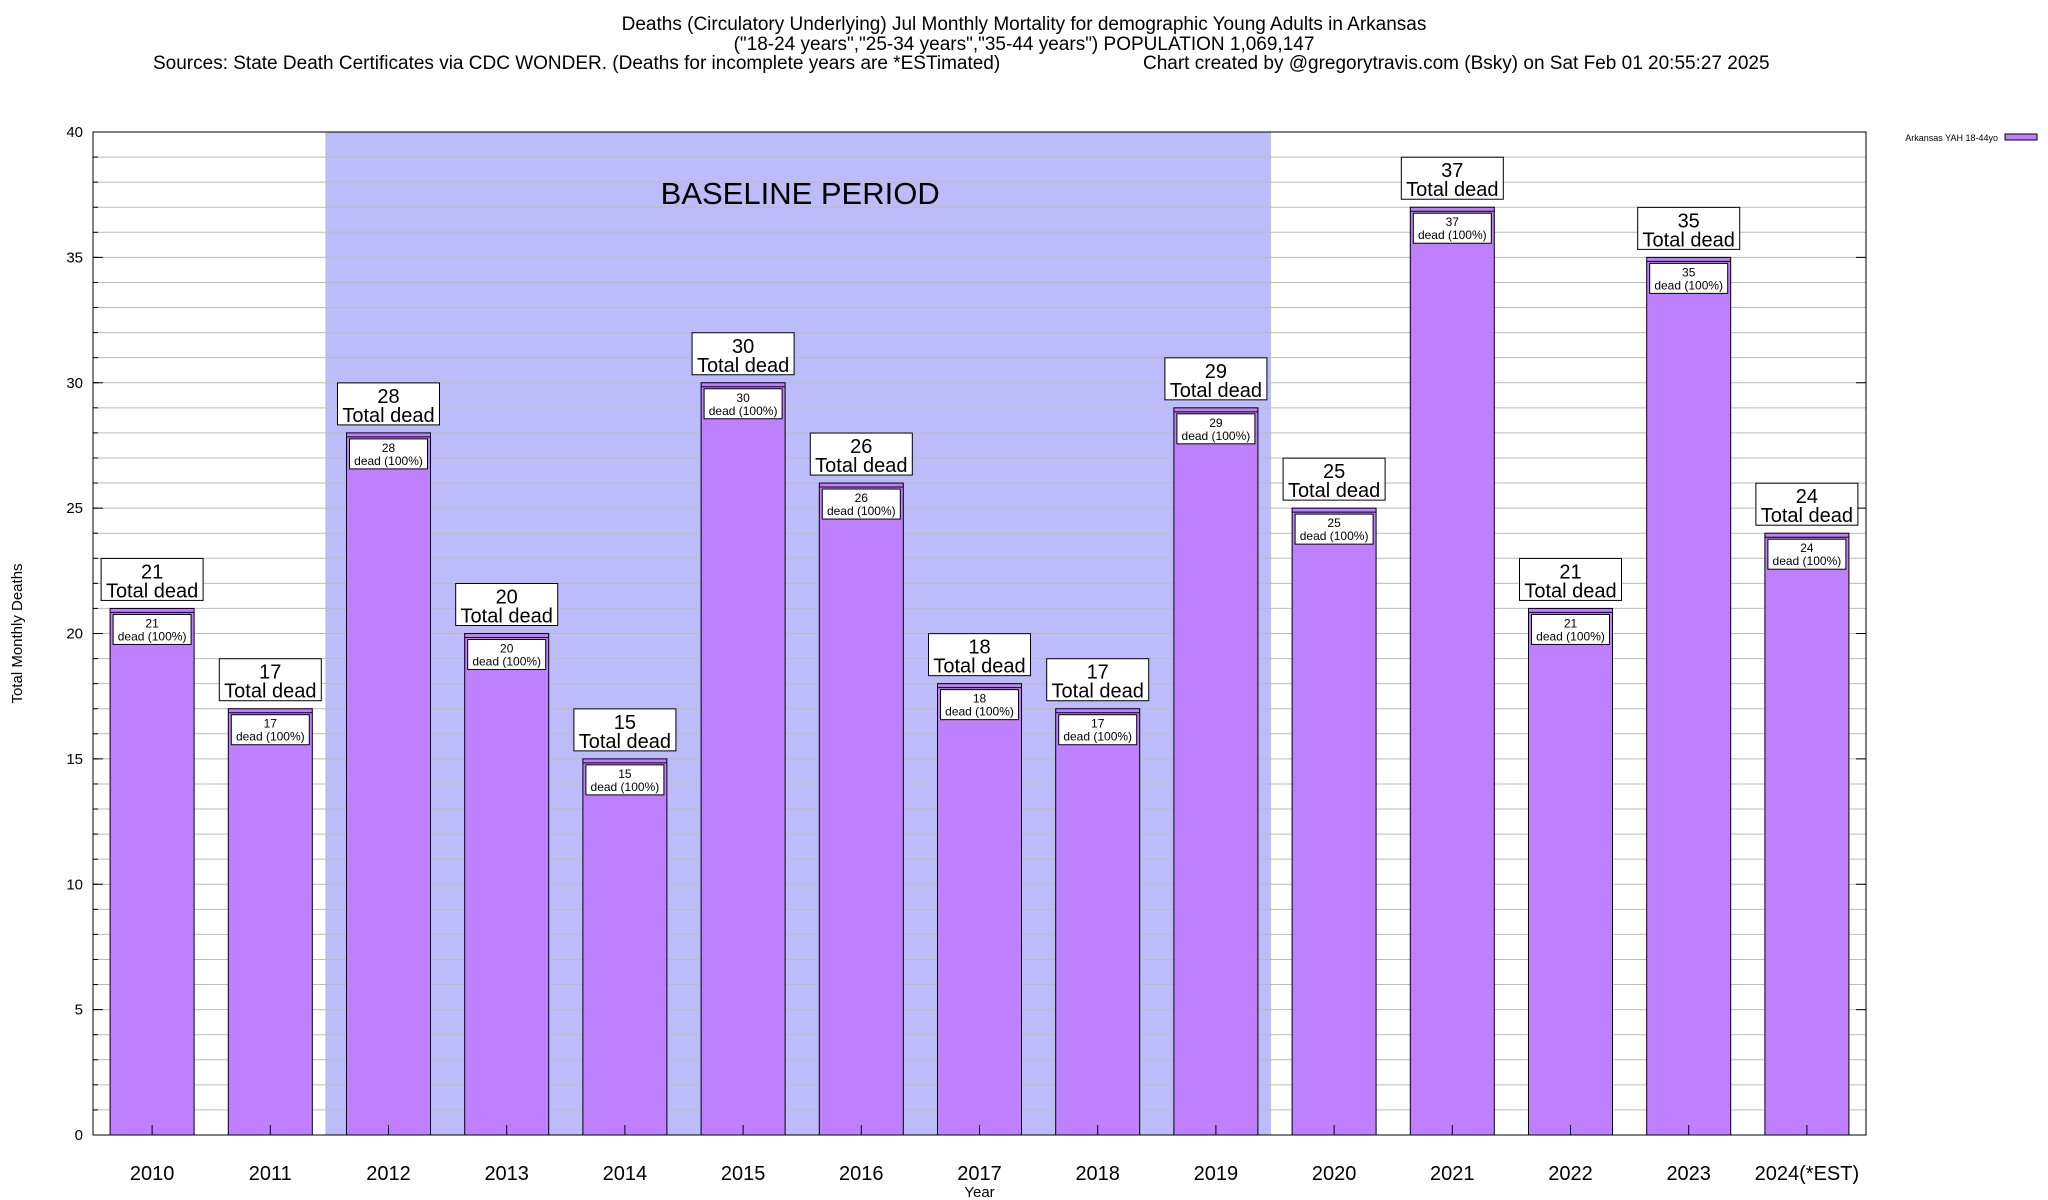  What do you see at coordinates (388, 1174) in the screenshot?
I see `x-tick-label: 2012` at bounding box center [388, 1174].